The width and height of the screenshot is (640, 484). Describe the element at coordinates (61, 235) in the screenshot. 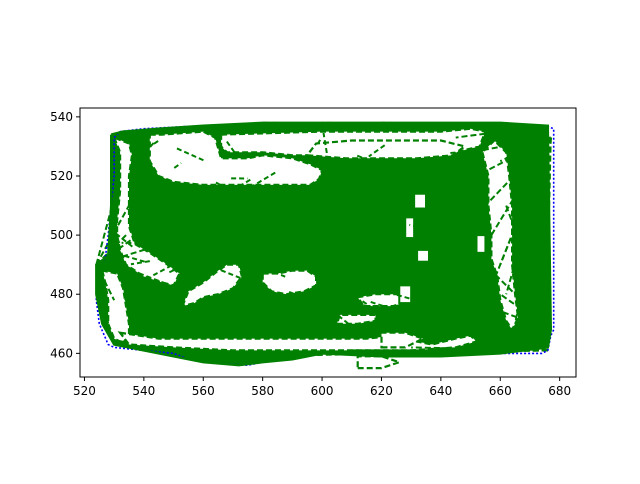

I see `y-tick-label: 500` at that location.